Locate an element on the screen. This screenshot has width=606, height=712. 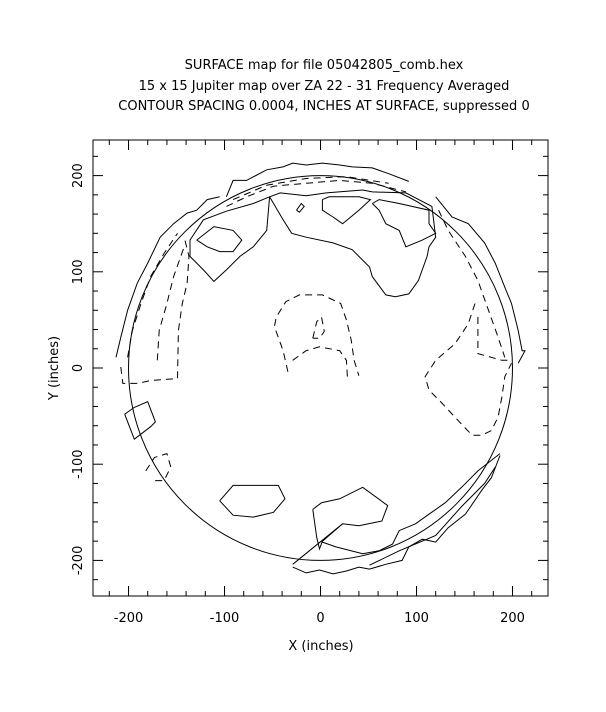
chart-title-line-1: SURFACE map for file 05042805_comb.hex is located at coordinates (324, 65).